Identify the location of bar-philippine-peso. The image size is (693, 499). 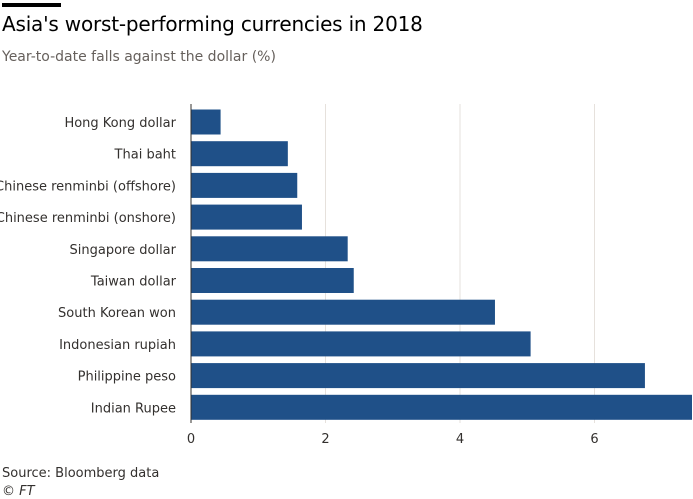
(418, 376).